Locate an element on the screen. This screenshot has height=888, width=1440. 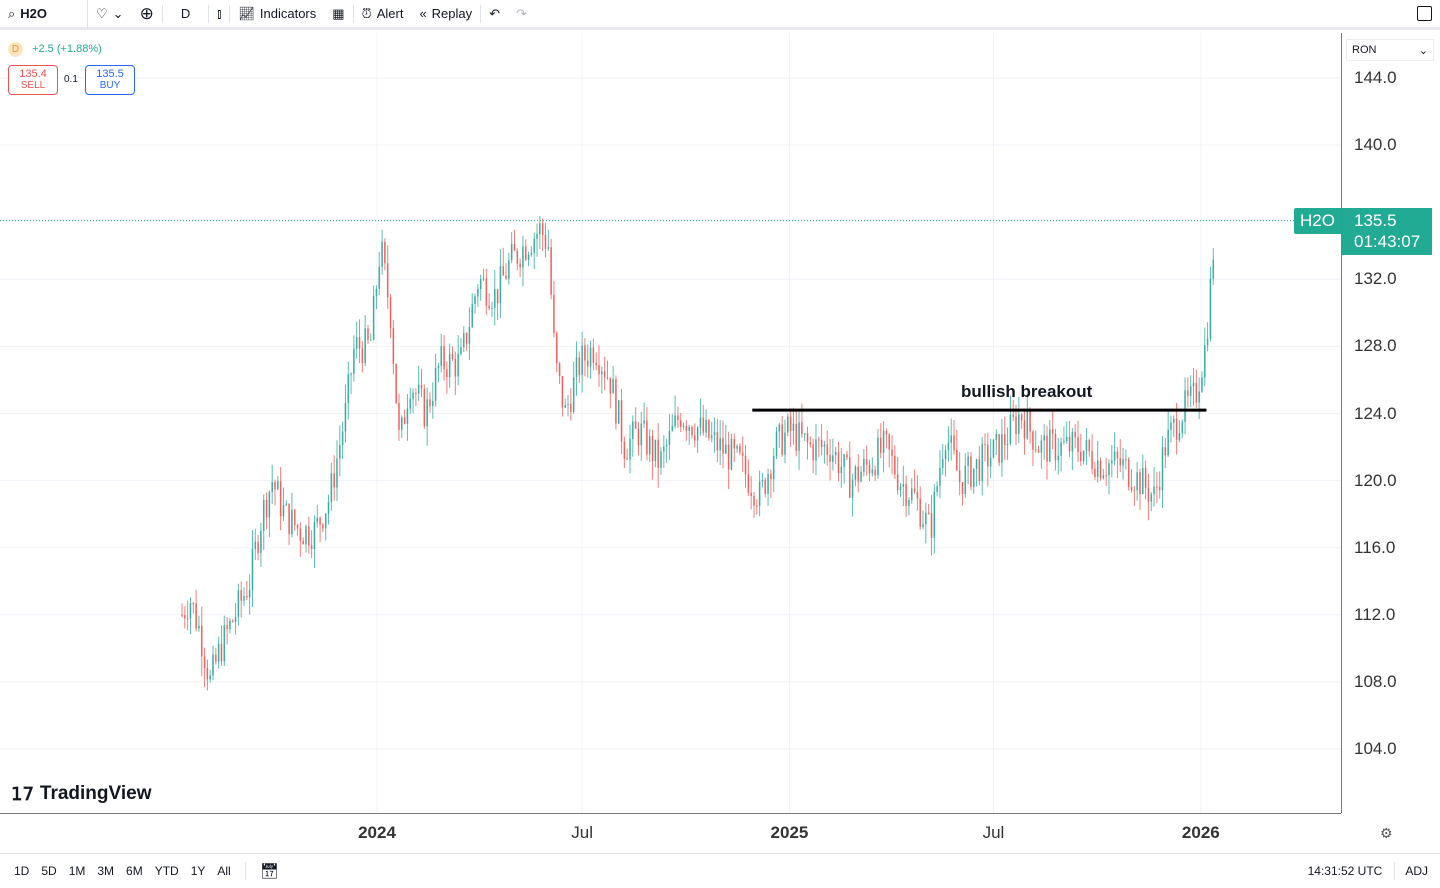
range-all: All is located at coordinates (224, 871).